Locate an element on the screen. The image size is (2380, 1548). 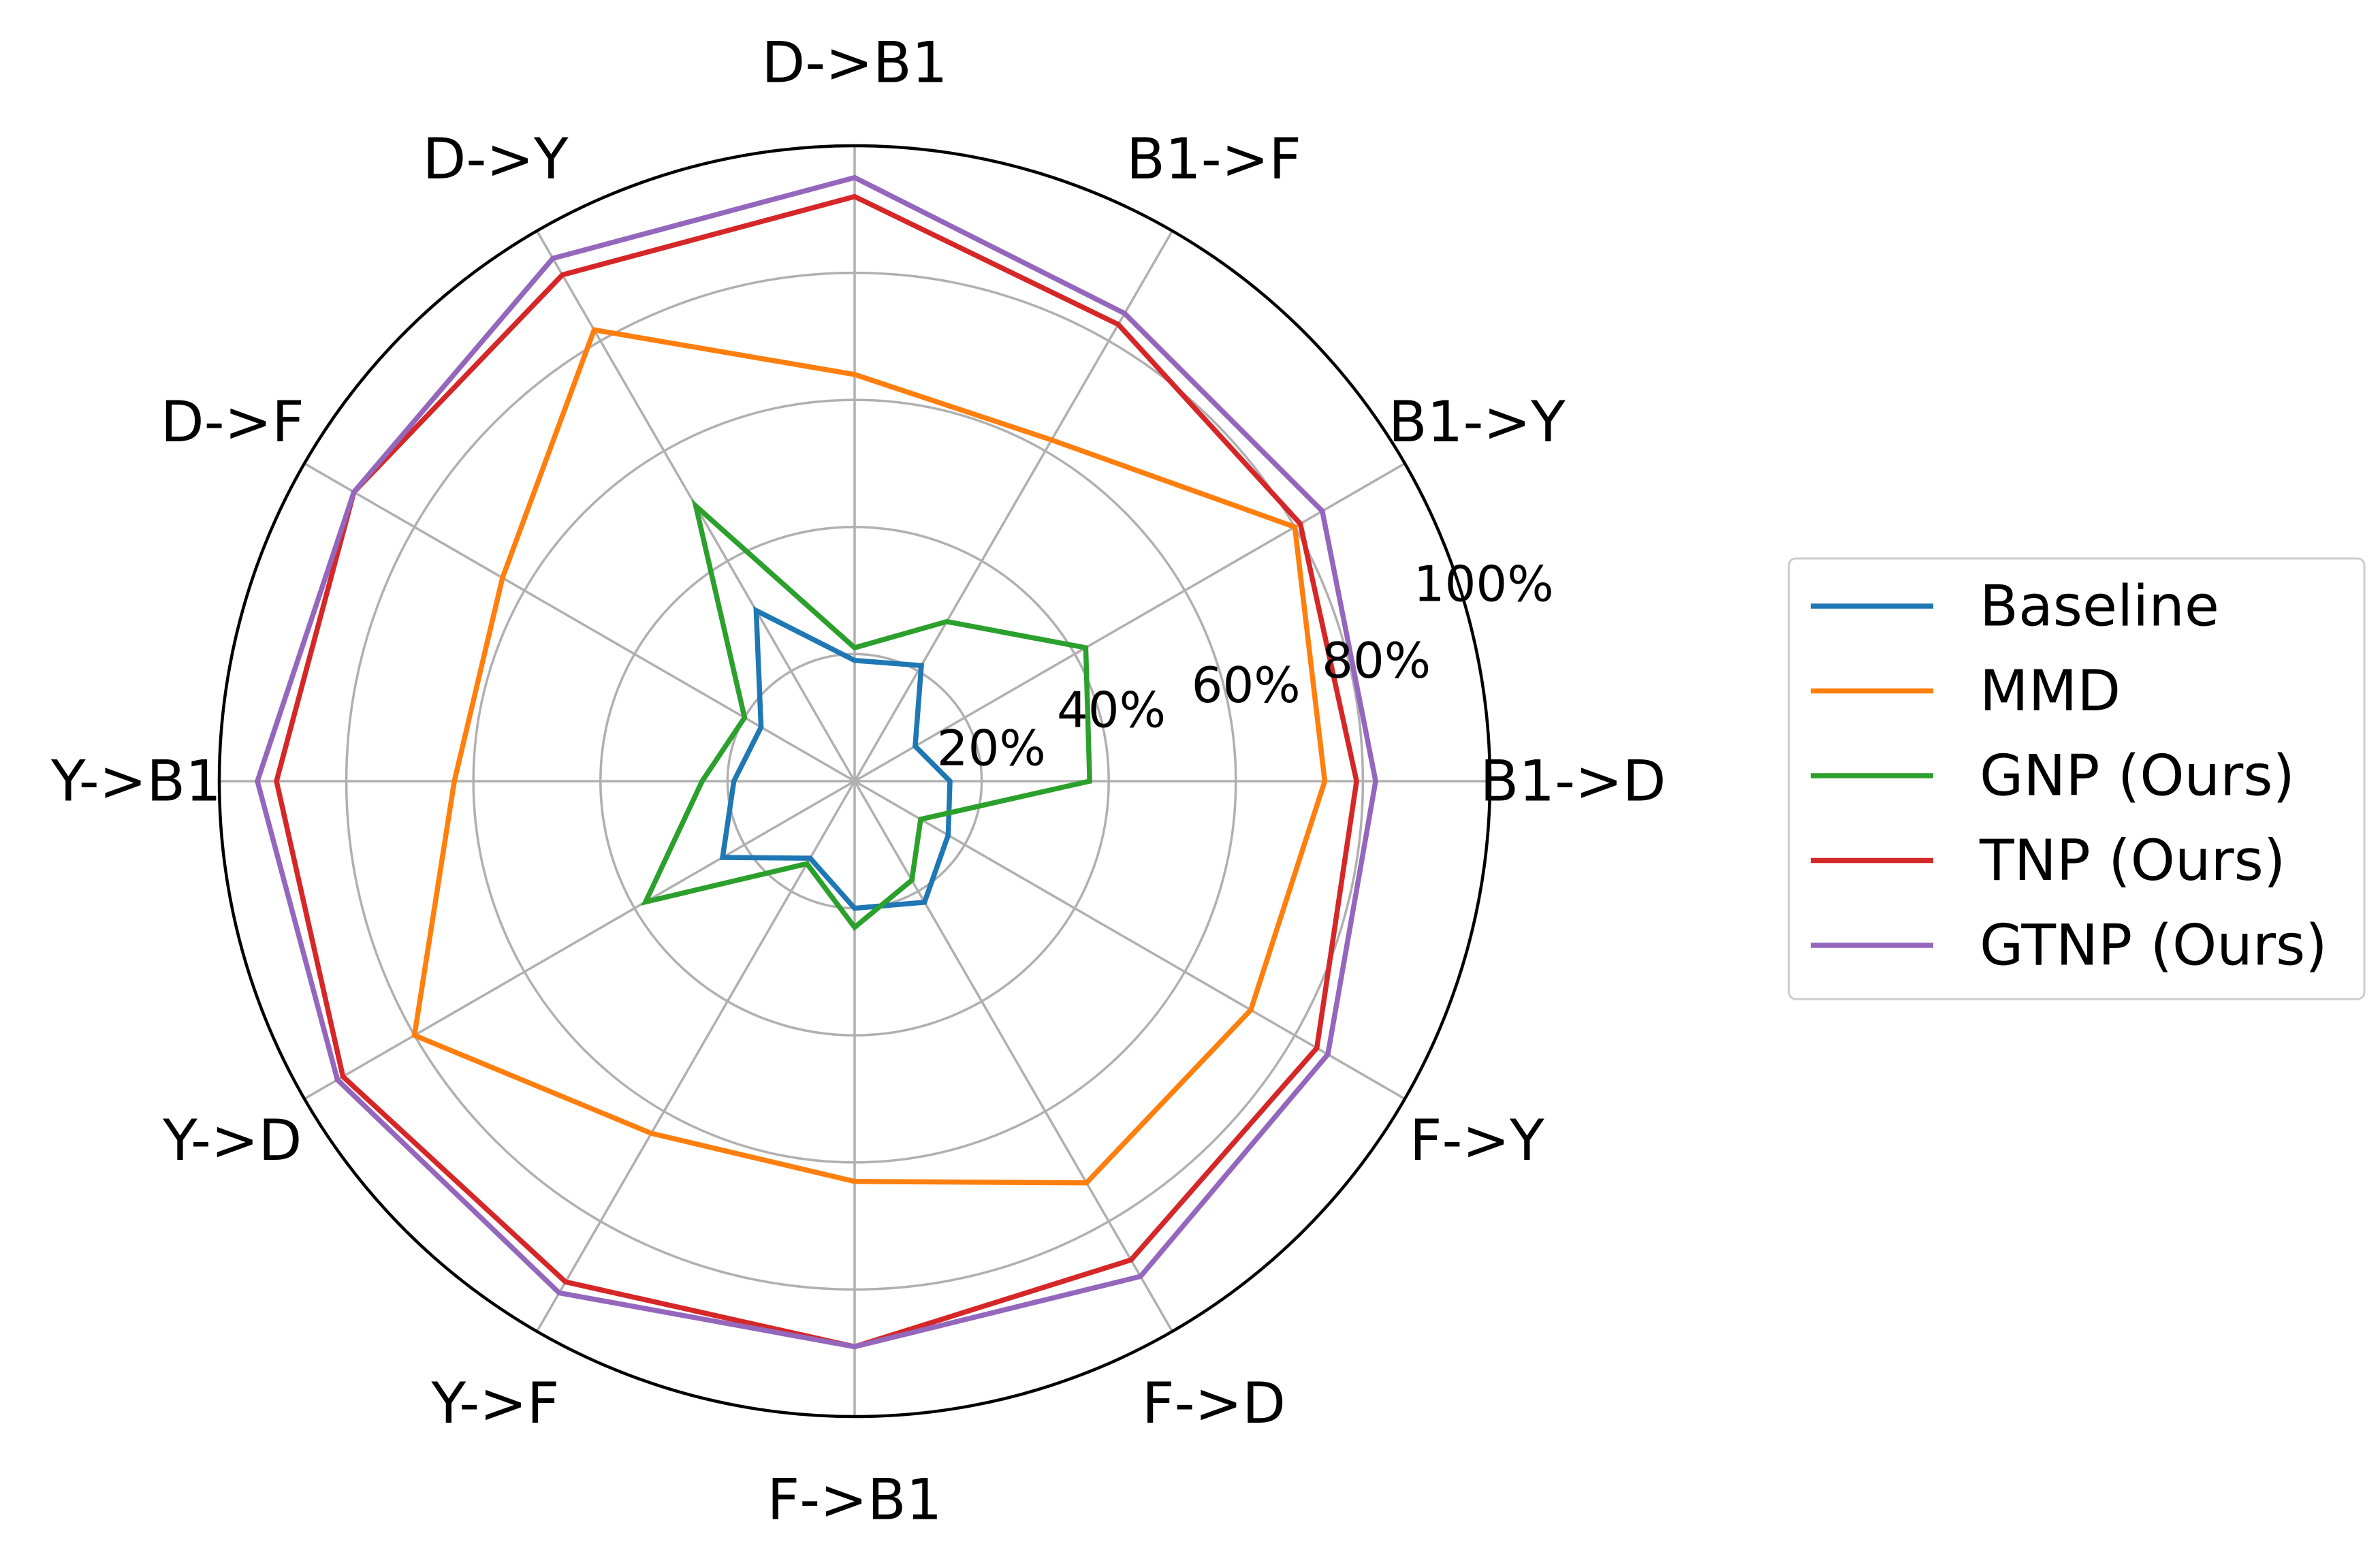
legend-entry-gtnp-ours: GTNP (Ours) is located at coordinates (2069, 946).